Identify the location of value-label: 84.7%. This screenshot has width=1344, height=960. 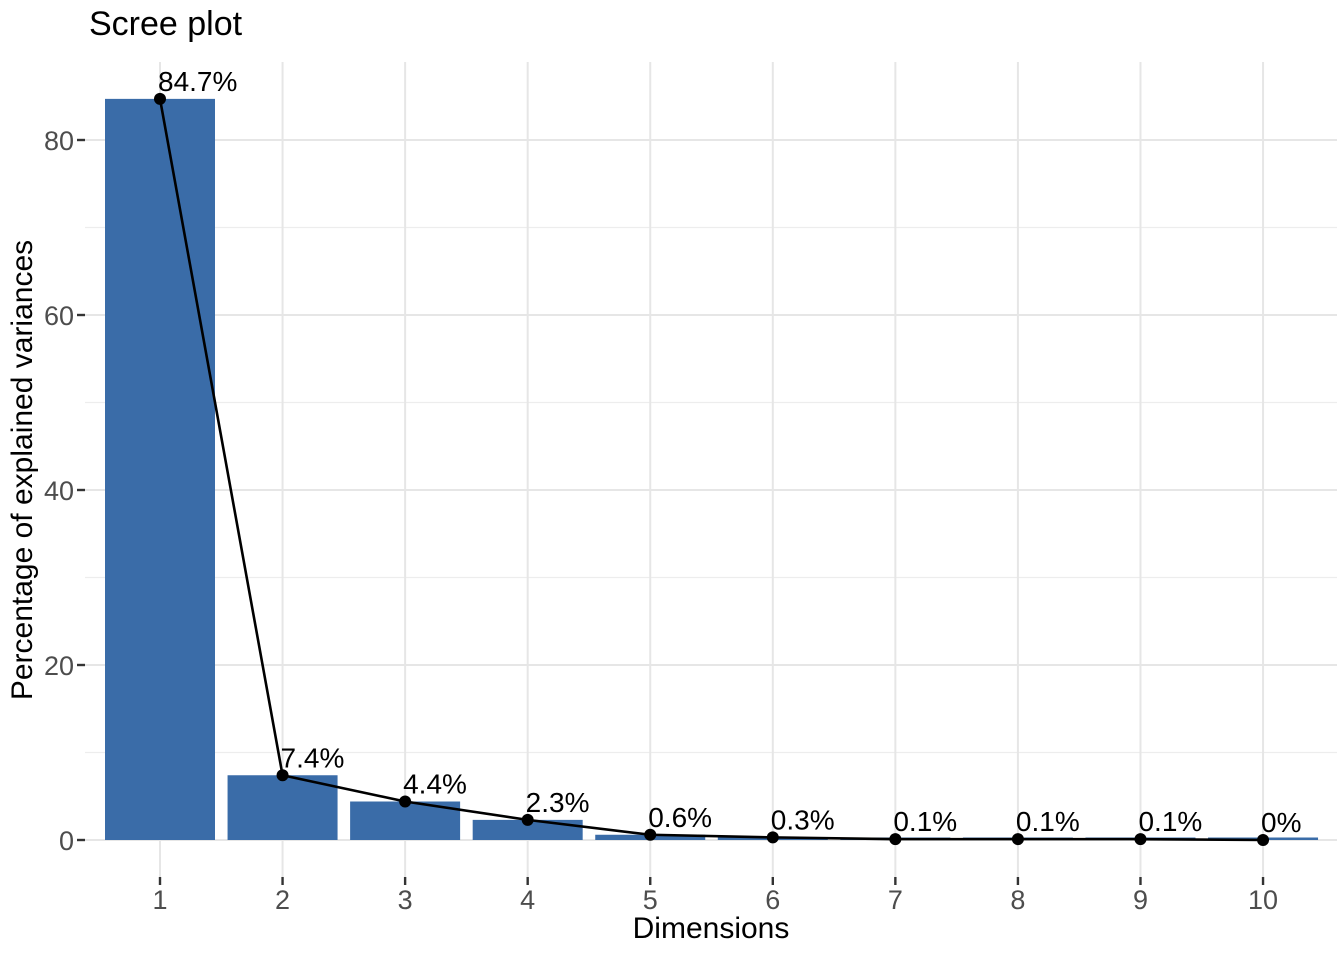
(197, 81).